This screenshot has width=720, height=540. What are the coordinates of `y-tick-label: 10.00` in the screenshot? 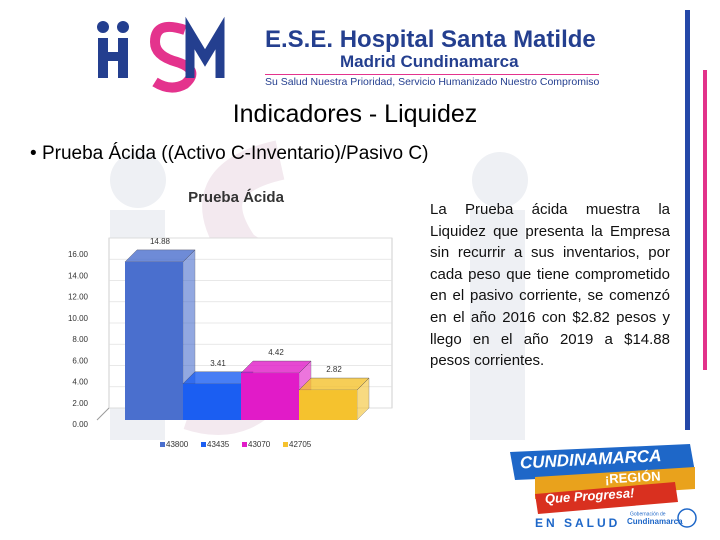 It's located at (78, 318).